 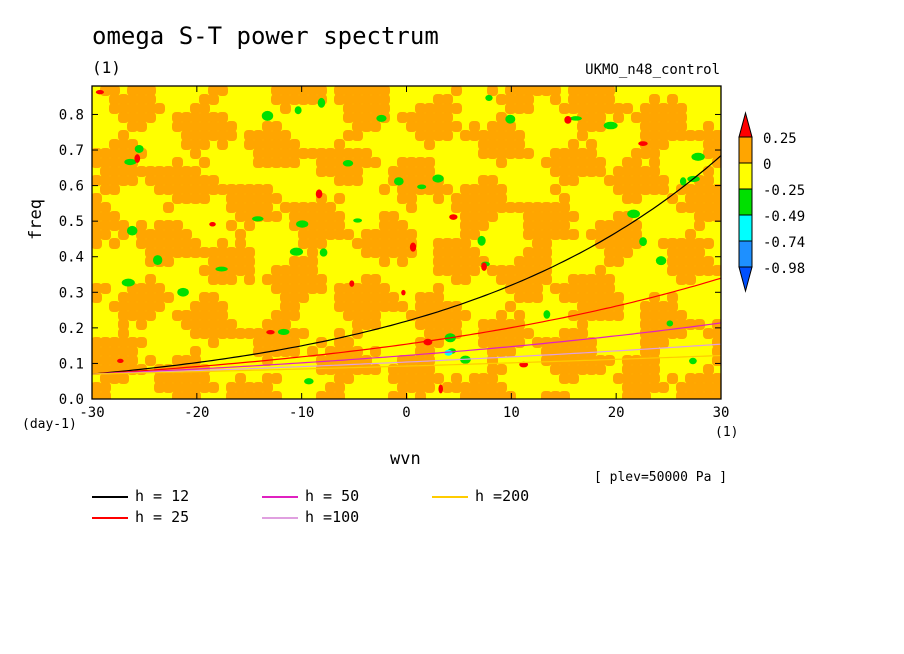 I want to click on x-axis-label: wvn, so click(x=405, y=459).